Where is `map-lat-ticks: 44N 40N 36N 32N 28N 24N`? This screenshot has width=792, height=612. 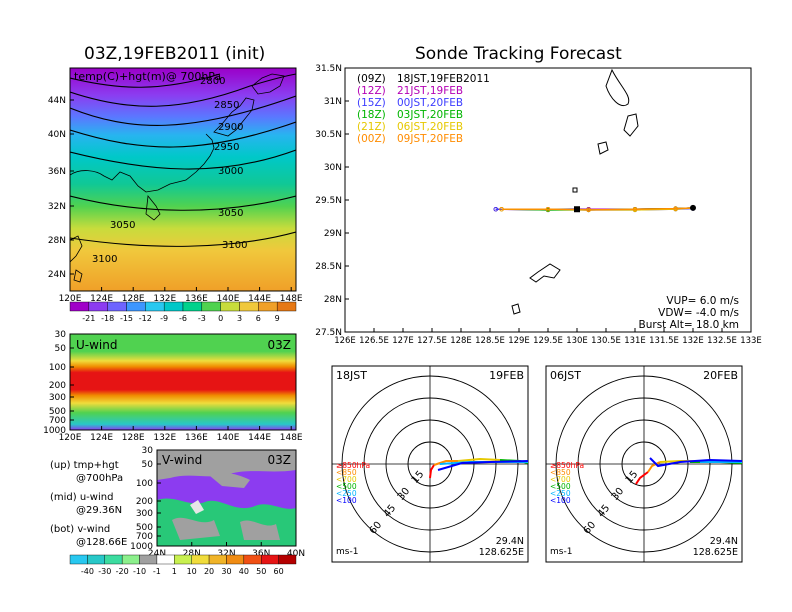
map-lat-ticks: 44N 40N 36N 32N 28N 24N is located at coordinates (61, 188).